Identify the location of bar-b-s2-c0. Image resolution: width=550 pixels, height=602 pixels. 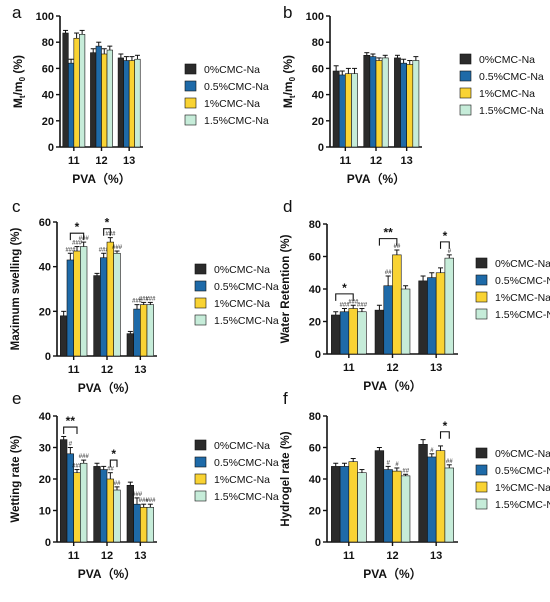
(348, 110).